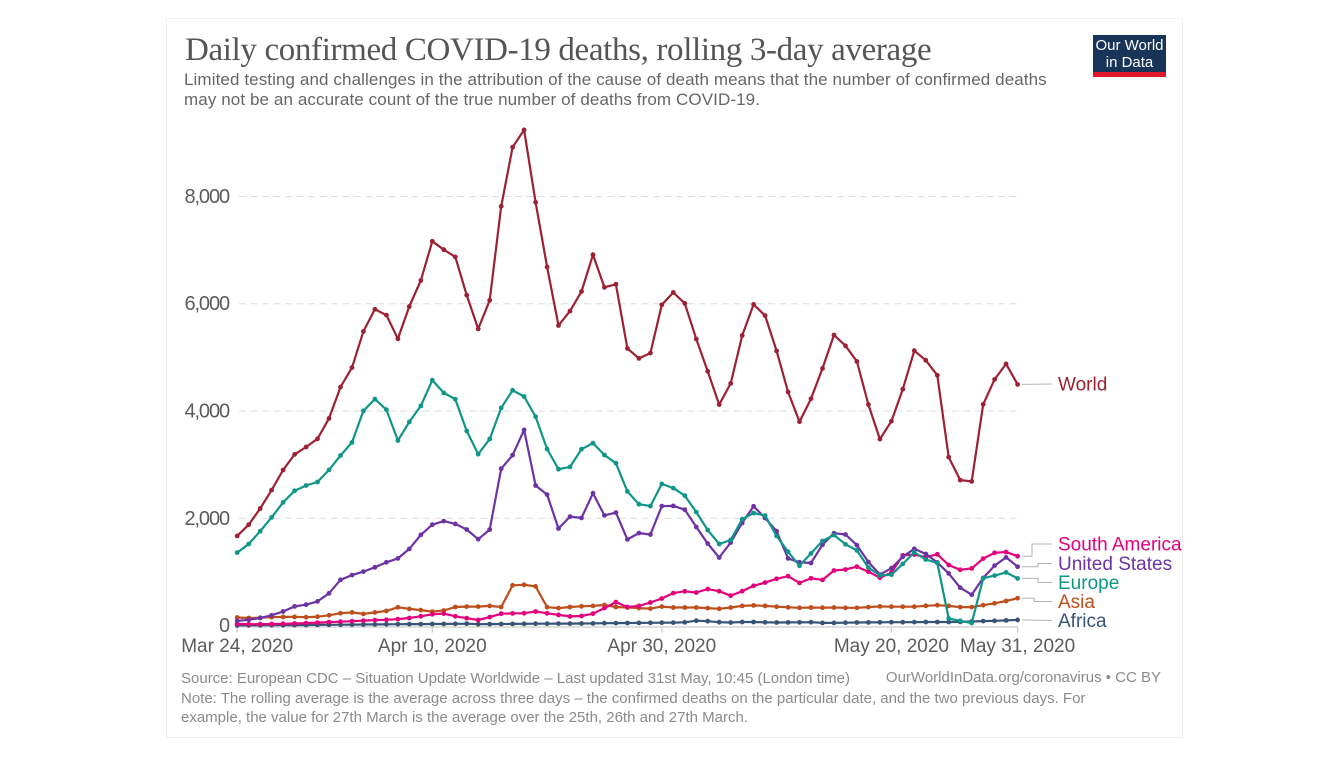 Image resolution: width=1340 pixels, height=772 pixels. What do you see at coordinates (432, 646) in the screenshot?
I see `svg-text: Apr 10, 2020` at bounding box center [432, 646].